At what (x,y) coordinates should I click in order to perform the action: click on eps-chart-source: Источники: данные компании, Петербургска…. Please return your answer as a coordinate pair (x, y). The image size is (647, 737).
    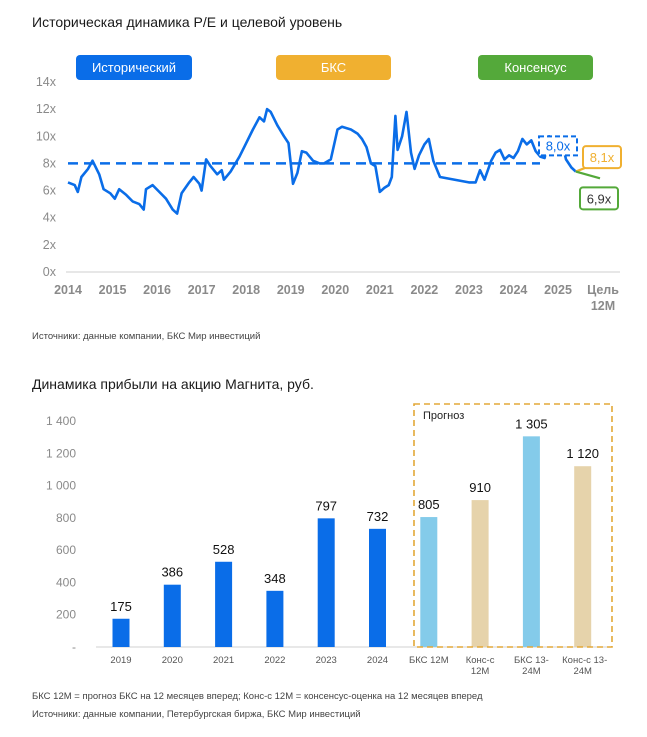
    Looking at the image, I should click on (196, 714).